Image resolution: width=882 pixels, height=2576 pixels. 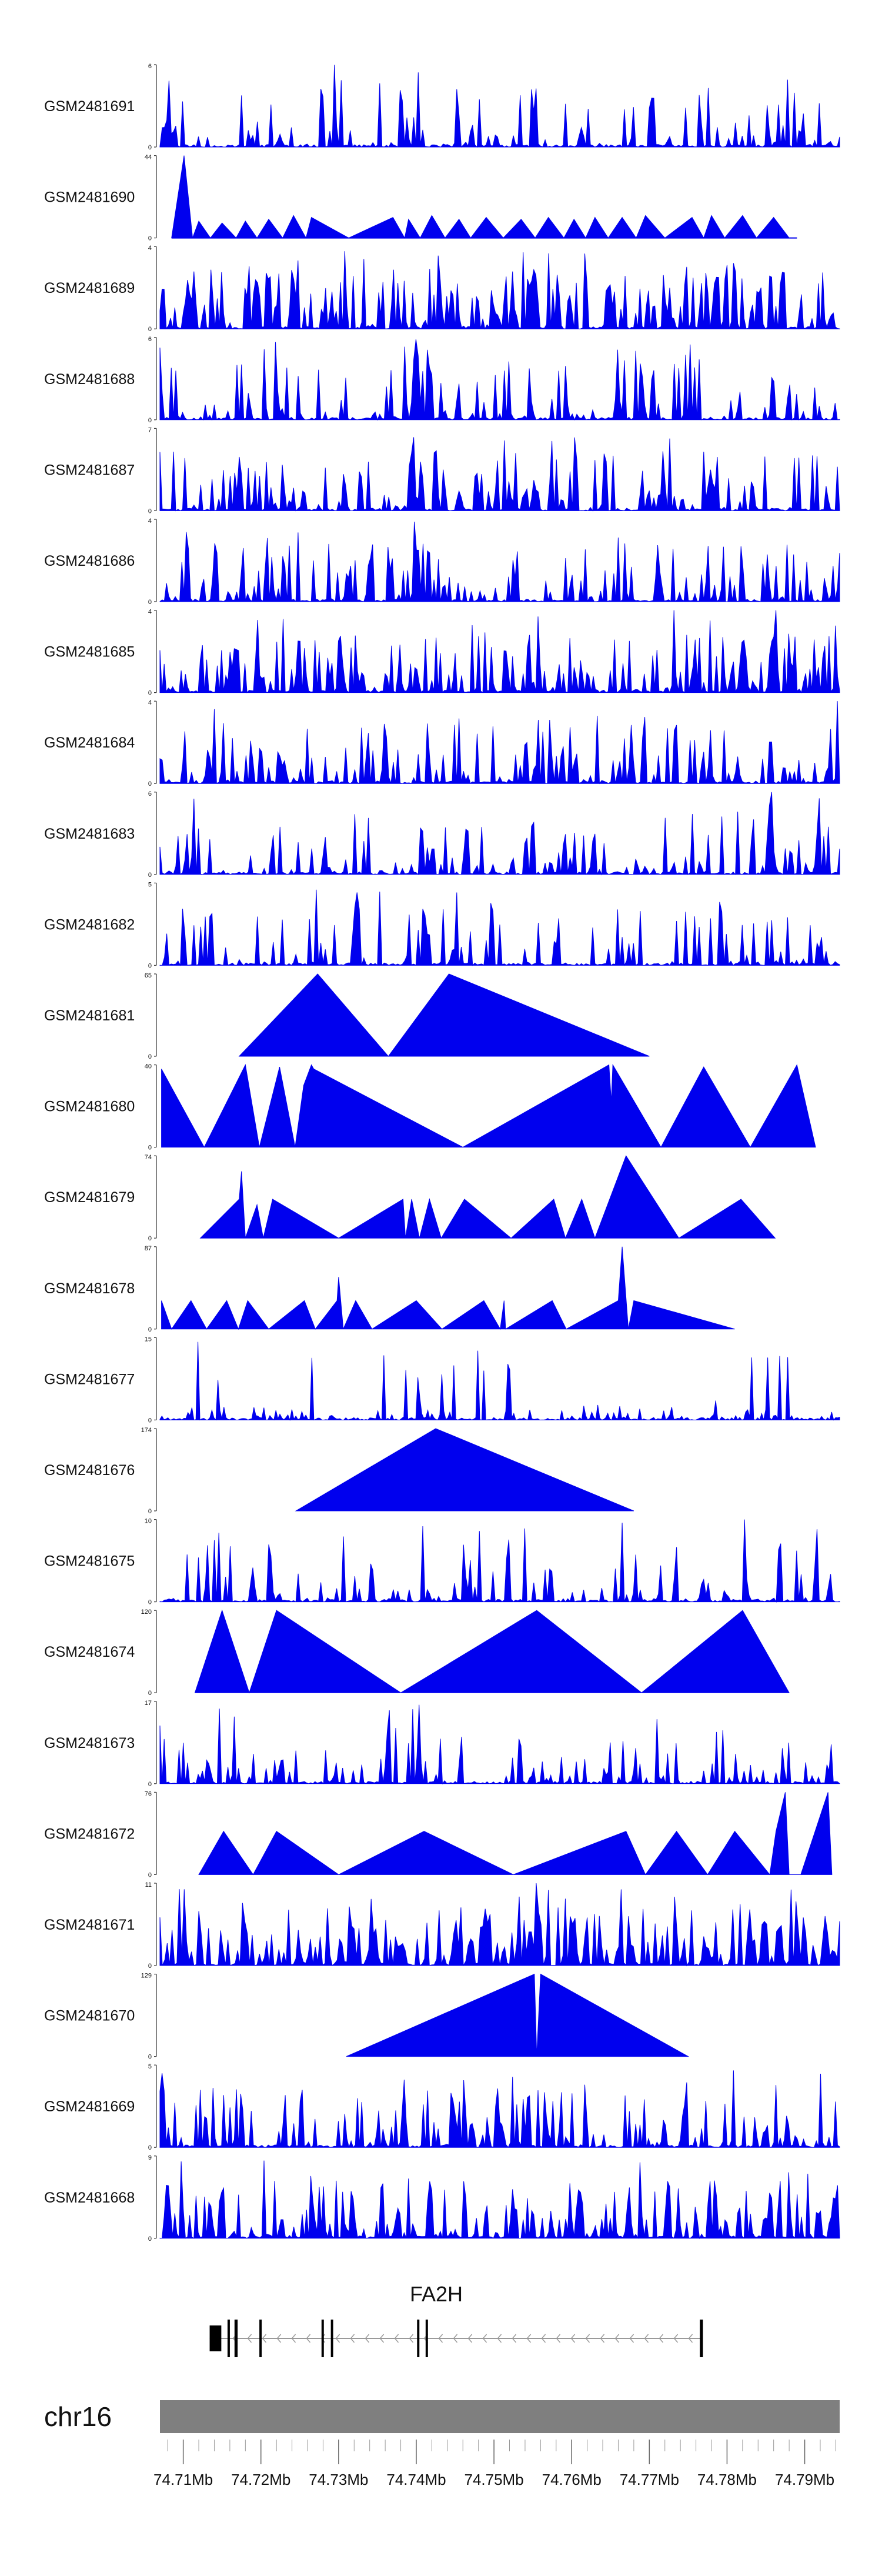 I want to click on y-axis-max-label: 17, so click(x=148, y=1703).